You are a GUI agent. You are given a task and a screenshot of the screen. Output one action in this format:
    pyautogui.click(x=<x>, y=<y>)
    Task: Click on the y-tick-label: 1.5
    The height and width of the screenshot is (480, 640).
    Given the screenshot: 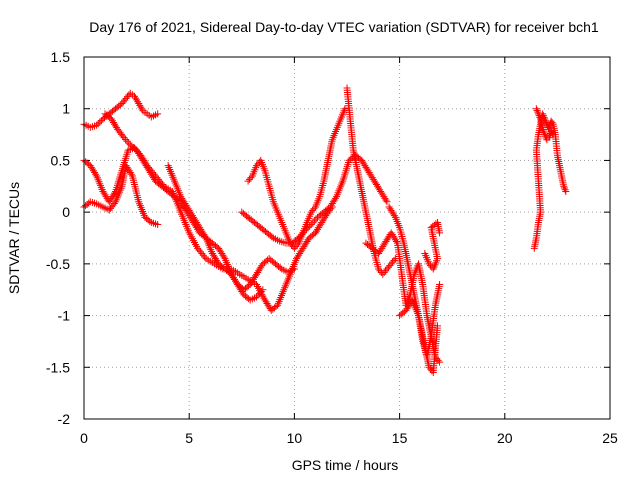 What is the action you would take?
    pyautogui.click(x=61, y=57)
    